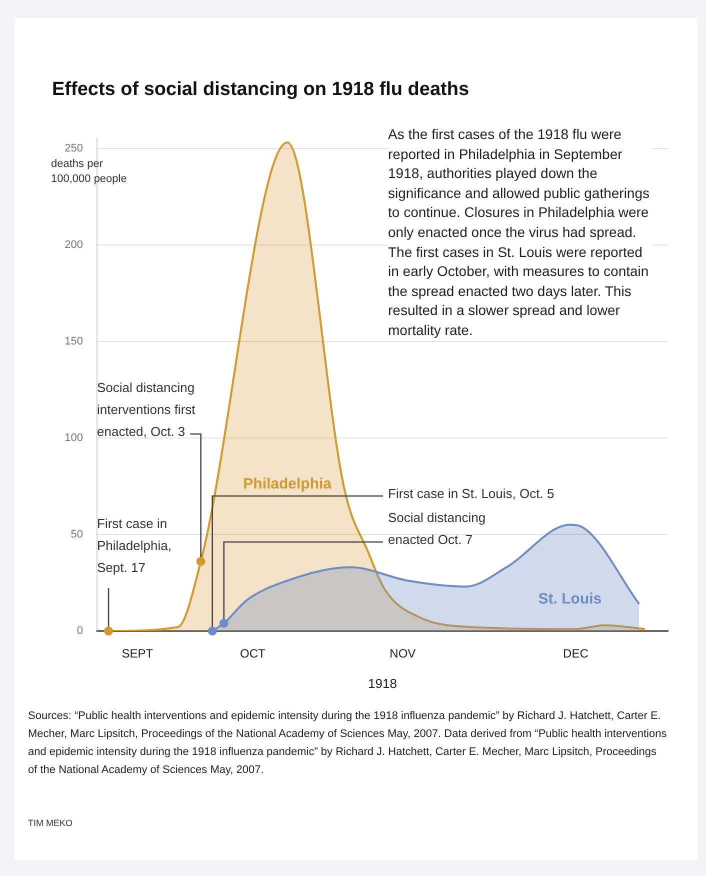 The height and width of the screenshot is (876, 706). Describe the element at coordinates (403, 653) in the screenshot. I see `x-tick-label: NOV` at that location.